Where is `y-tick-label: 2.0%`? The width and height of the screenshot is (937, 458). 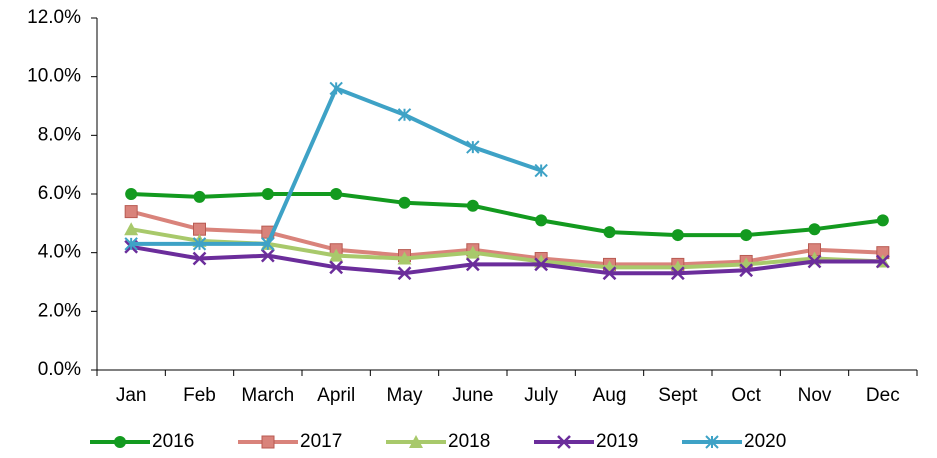 y-tick-label: 2.0% is located at coordinates (59, 310).